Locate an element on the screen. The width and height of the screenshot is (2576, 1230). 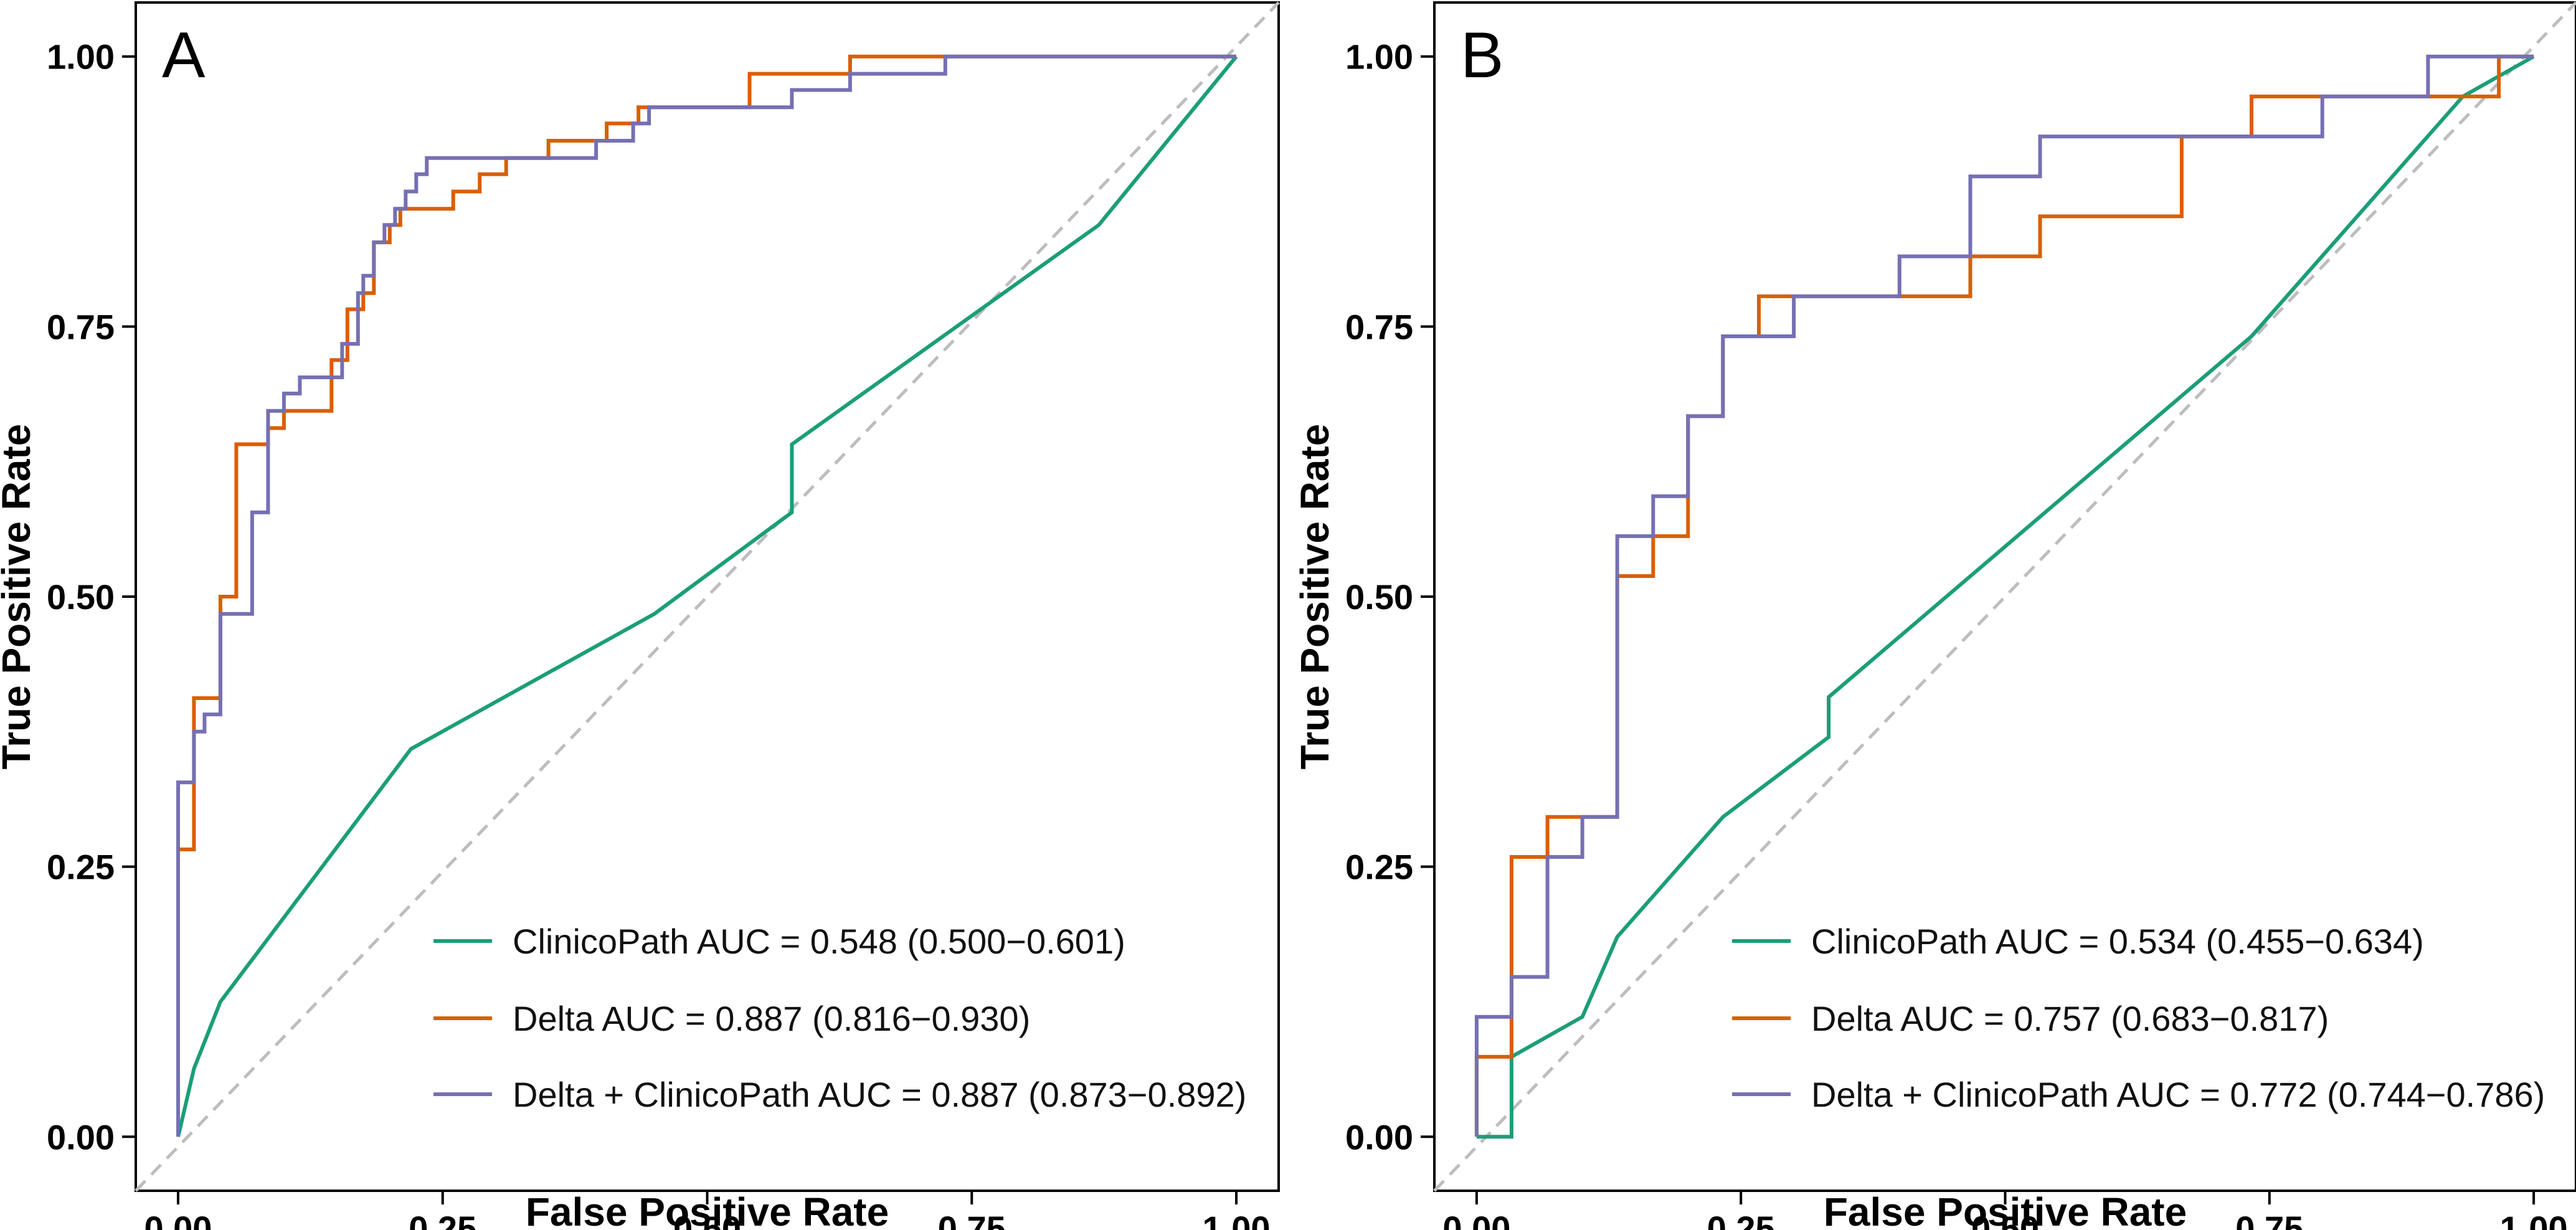
panel-a-legend-label-clinicopath: ClinicoPath AUC = 0.548 (0.500−0.601) is located at coordinates (819, 941).